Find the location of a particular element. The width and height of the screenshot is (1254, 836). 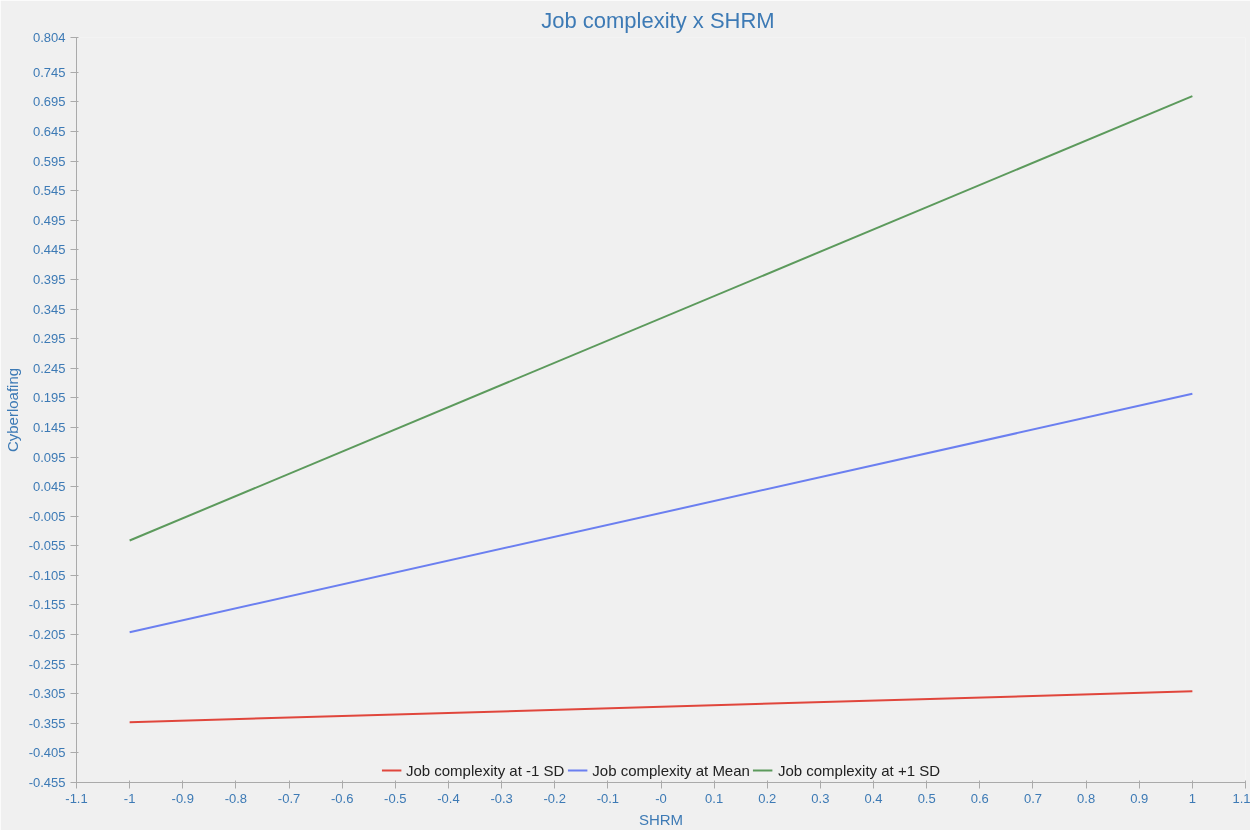

legend-label: Job complexity at +1 SD is located at coordinates (859, 770).